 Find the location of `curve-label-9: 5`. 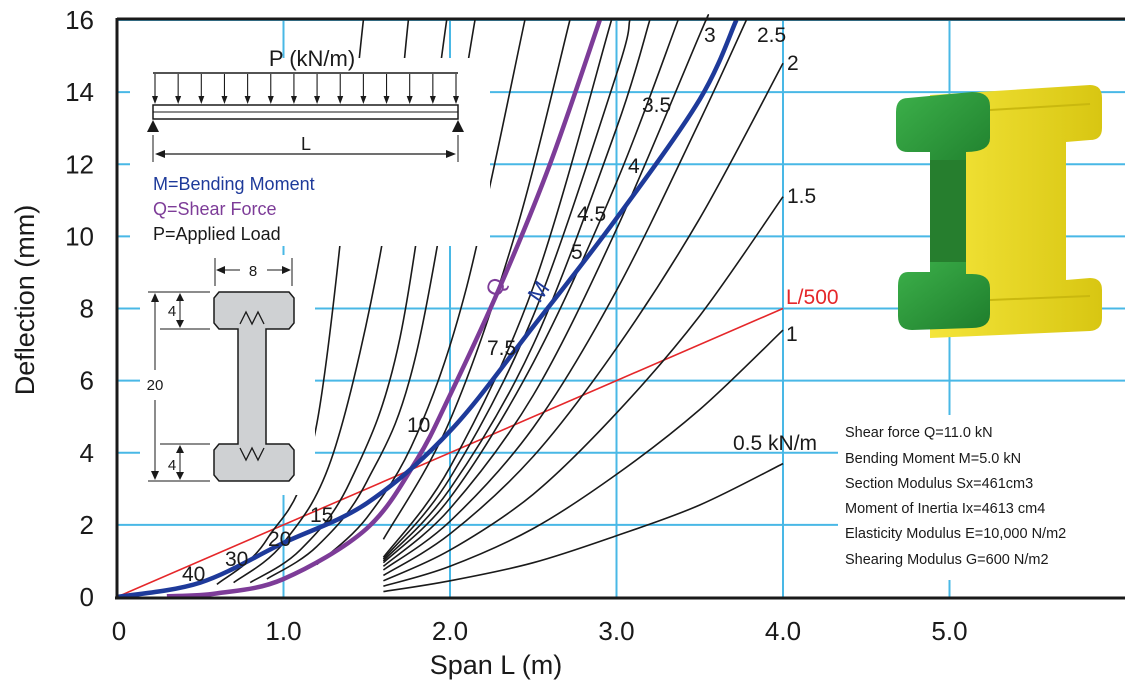

curve-label-9: 5 is located at coordinates (577, 252).